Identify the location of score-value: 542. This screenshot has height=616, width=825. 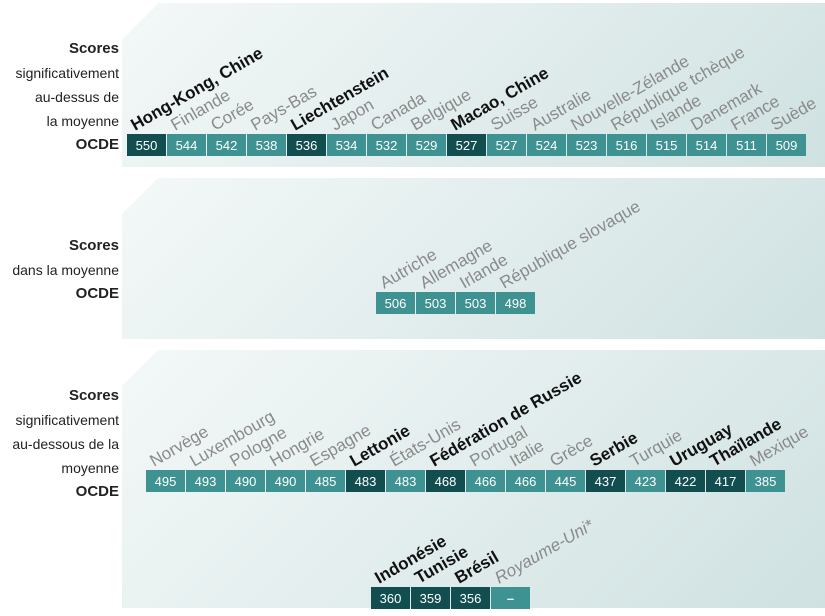
(227, 145).